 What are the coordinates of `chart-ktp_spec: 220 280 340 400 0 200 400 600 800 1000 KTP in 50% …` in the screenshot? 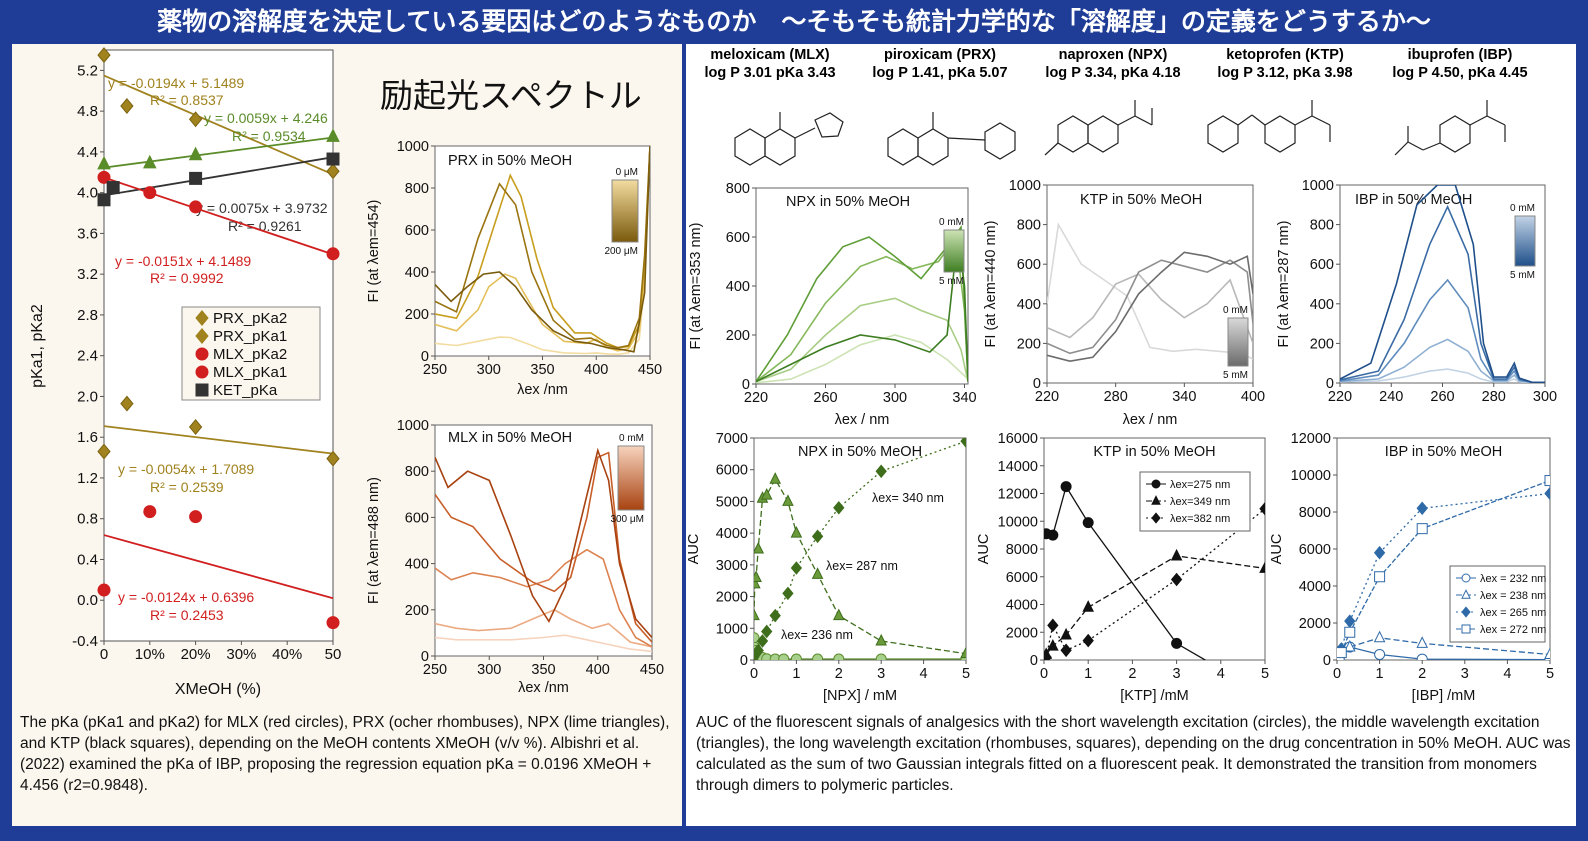 It's located at (1124, 303).